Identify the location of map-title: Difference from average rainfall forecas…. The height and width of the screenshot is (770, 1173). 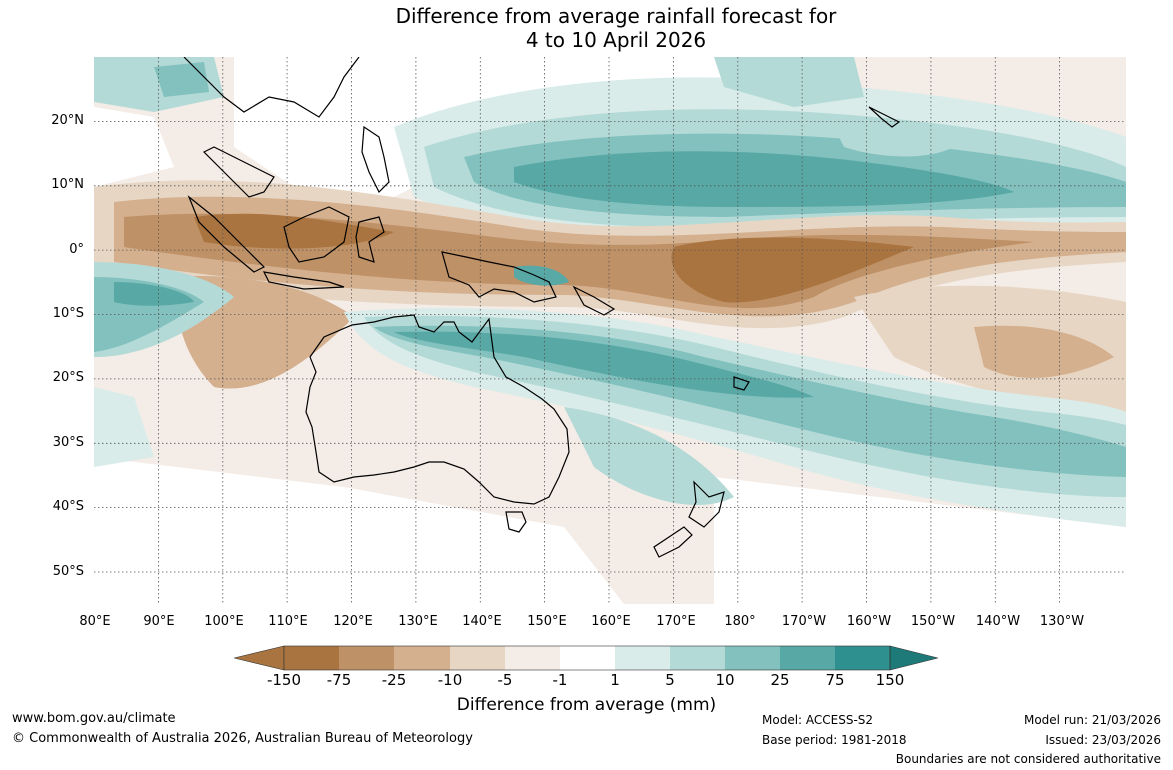
(586, 28).